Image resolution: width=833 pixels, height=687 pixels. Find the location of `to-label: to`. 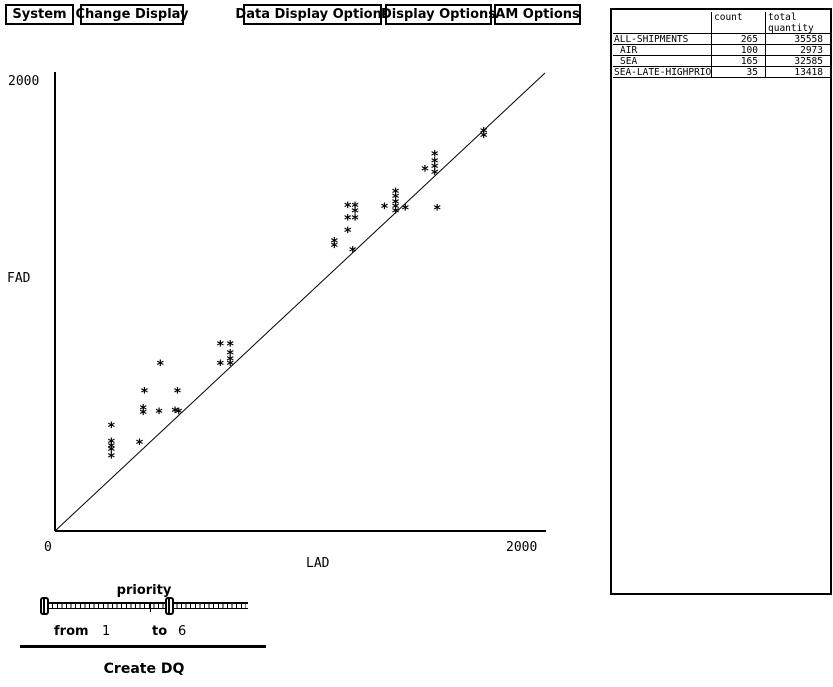

to-label: to is located at coordinates (160, 631).